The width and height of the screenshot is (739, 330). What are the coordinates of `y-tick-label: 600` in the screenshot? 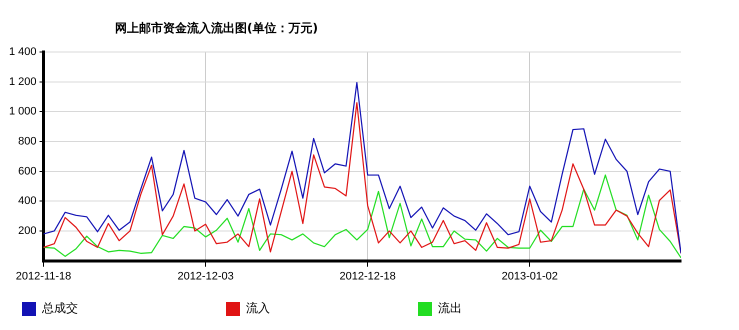 It's located at (27, 171).